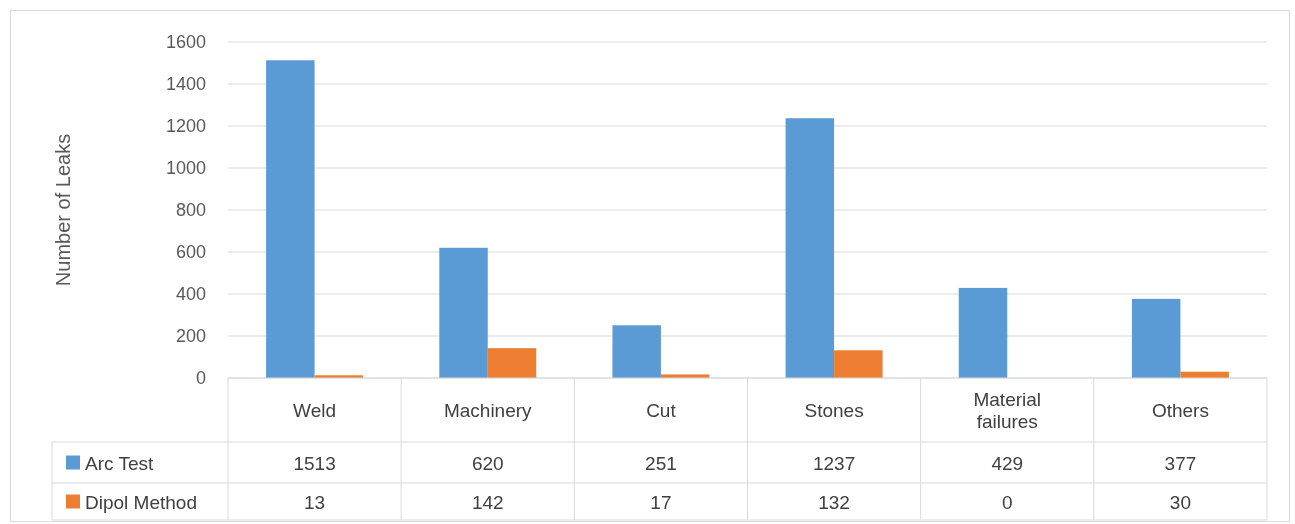  Describe the element at coordinates (1007, 463) in the screenshot. I see `data-label: 429` at that location.